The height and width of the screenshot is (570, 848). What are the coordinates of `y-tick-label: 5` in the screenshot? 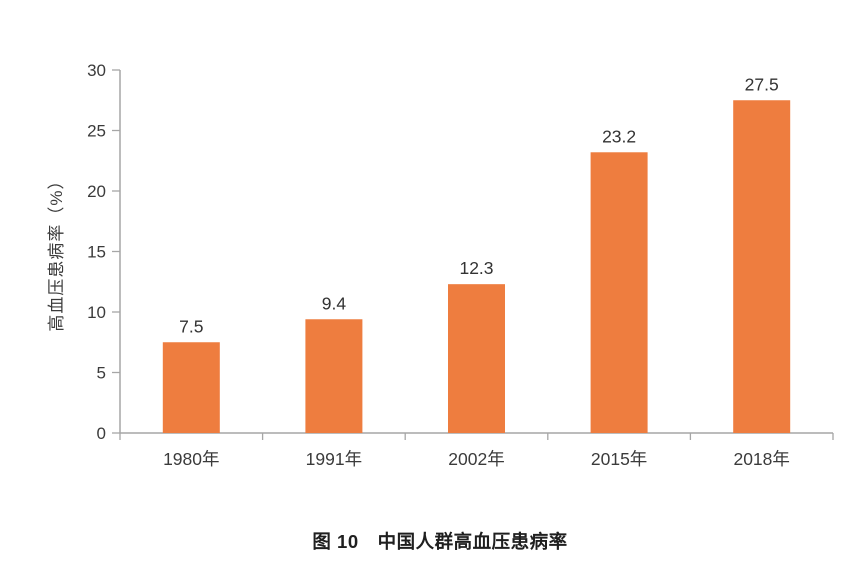 It's located at (101, 373).